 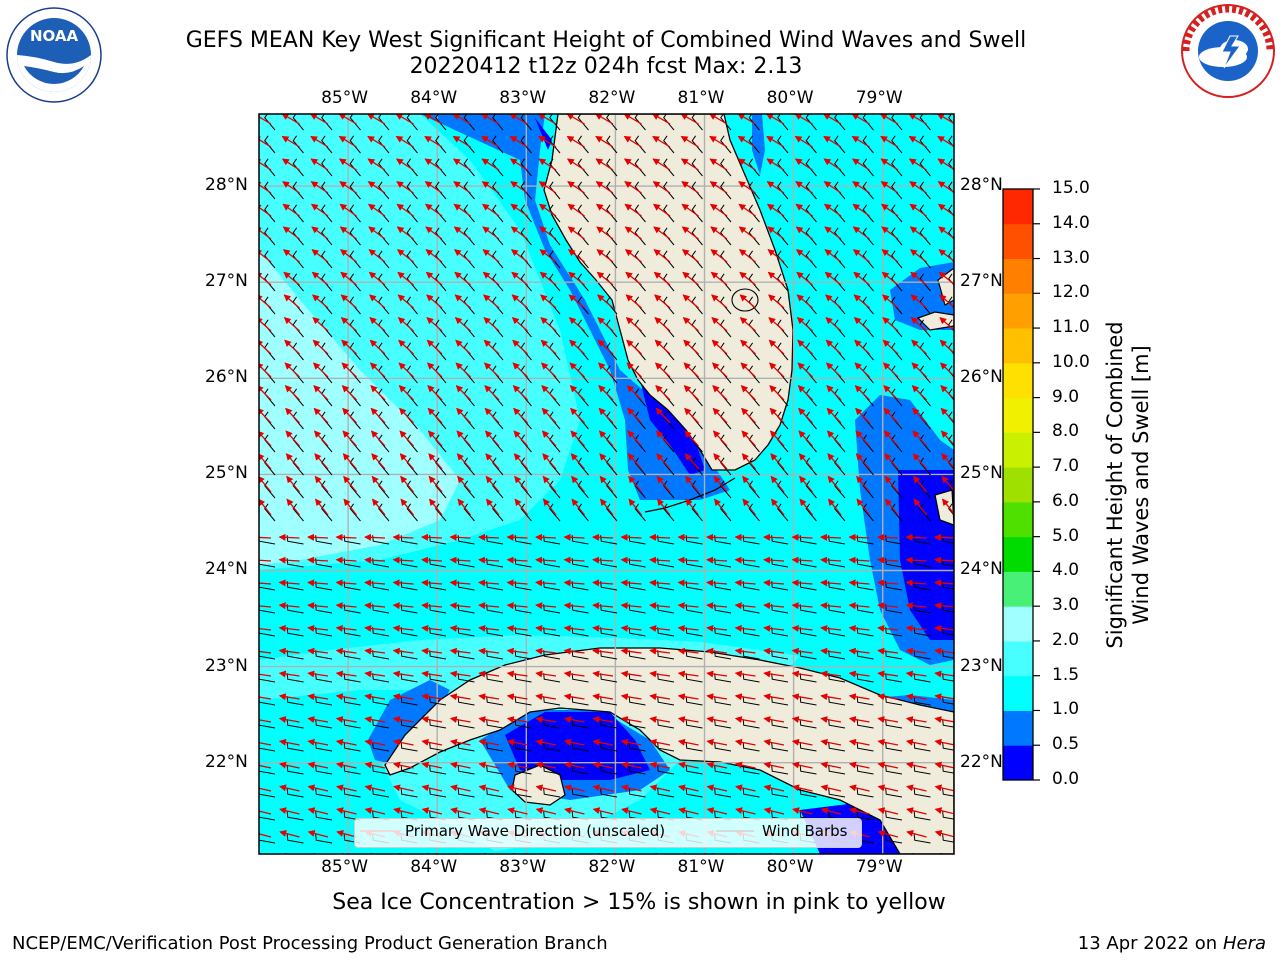 What do you see at coordinates (1115, 485) in the screenshot?
I see `colorbar-label-line1: Significant Height of Combined` at bounding box center [1115, 485].